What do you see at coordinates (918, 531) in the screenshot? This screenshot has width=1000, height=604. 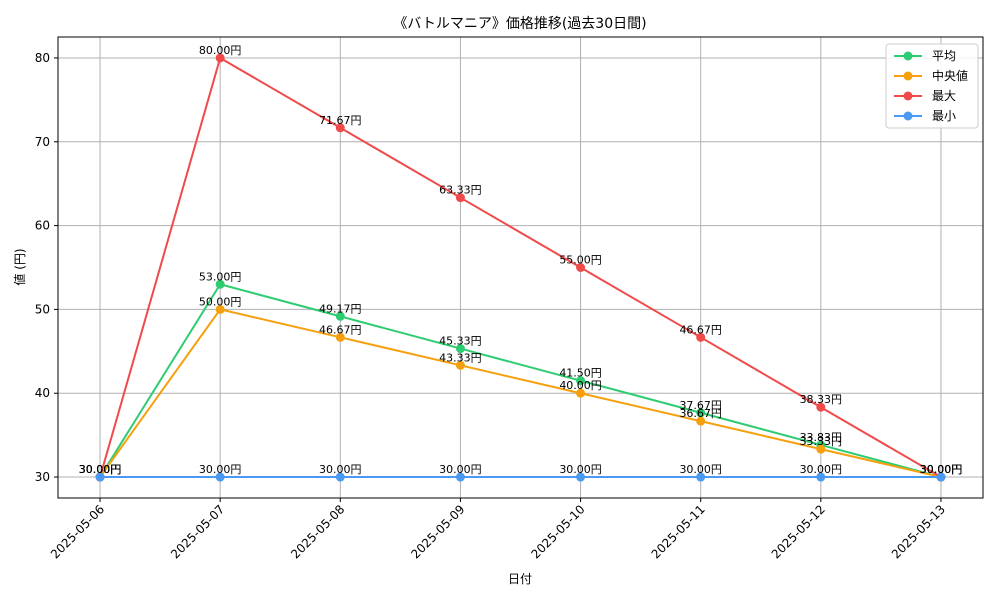 I see `x-tick-label: 2025-05-13` at bounding box center [918, 531].